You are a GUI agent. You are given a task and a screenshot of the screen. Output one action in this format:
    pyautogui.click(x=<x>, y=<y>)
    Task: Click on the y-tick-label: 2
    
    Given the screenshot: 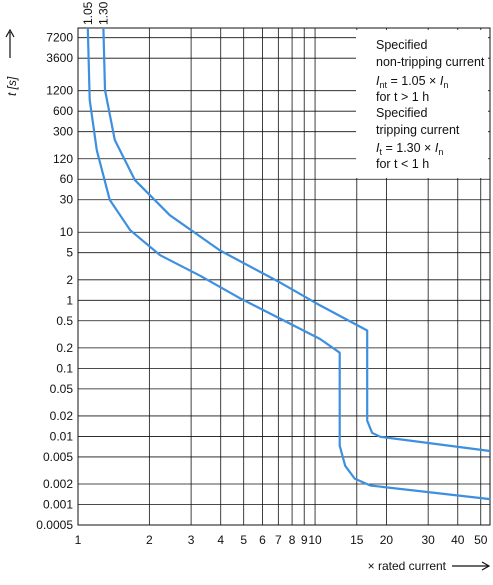 What is the action you would take?
    pyautogui.click(x=69, y=280)
    